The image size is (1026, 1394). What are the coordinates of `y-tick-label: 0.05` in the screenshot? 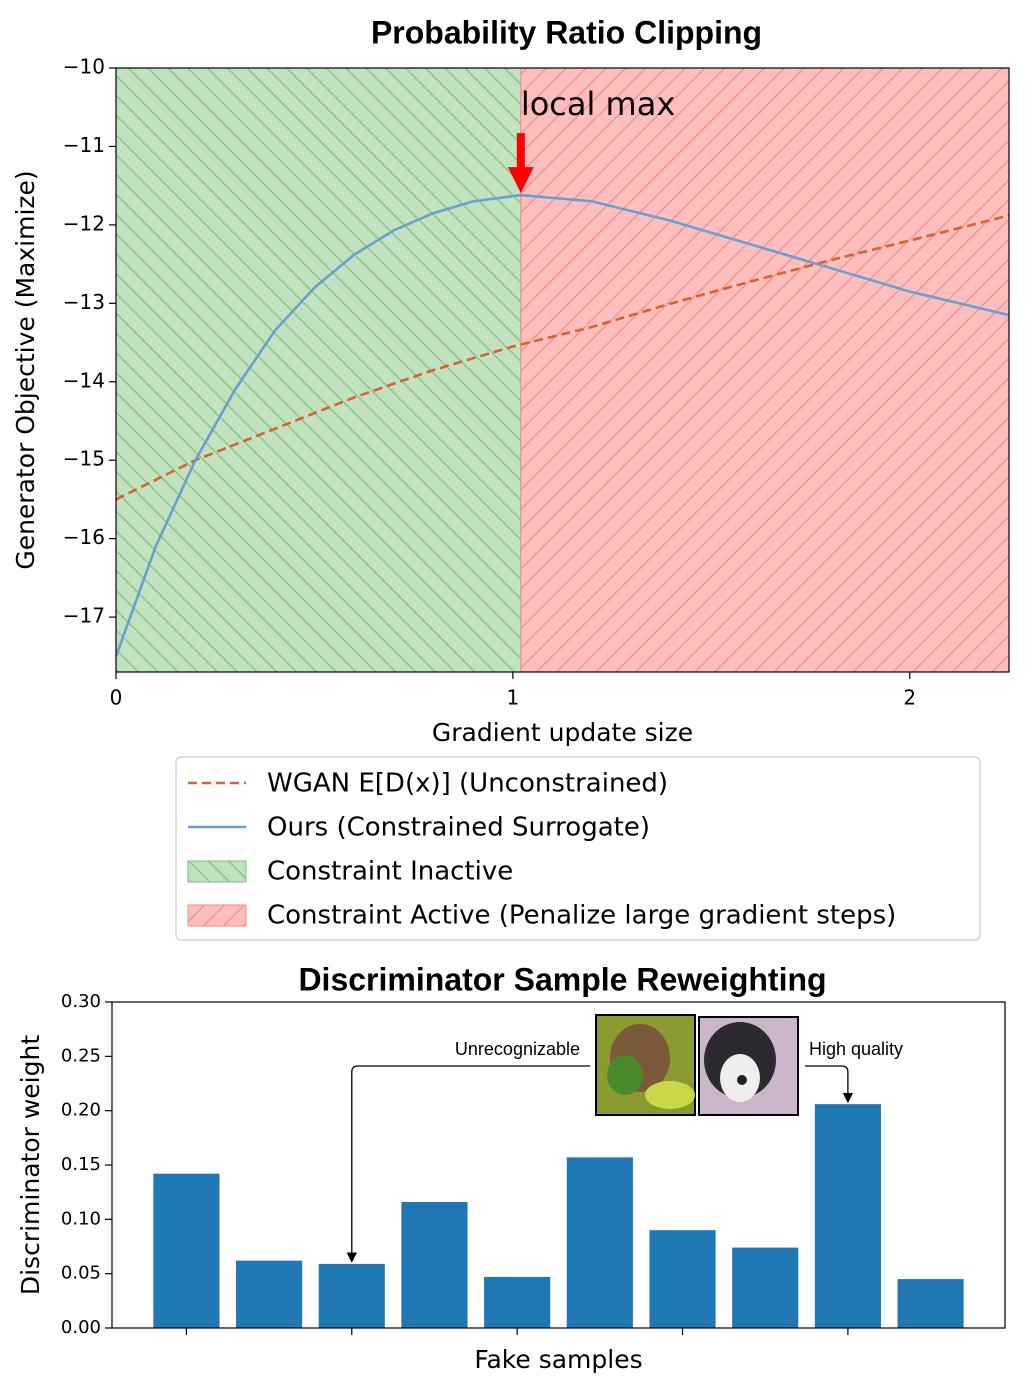 It's located at (81, 1273).